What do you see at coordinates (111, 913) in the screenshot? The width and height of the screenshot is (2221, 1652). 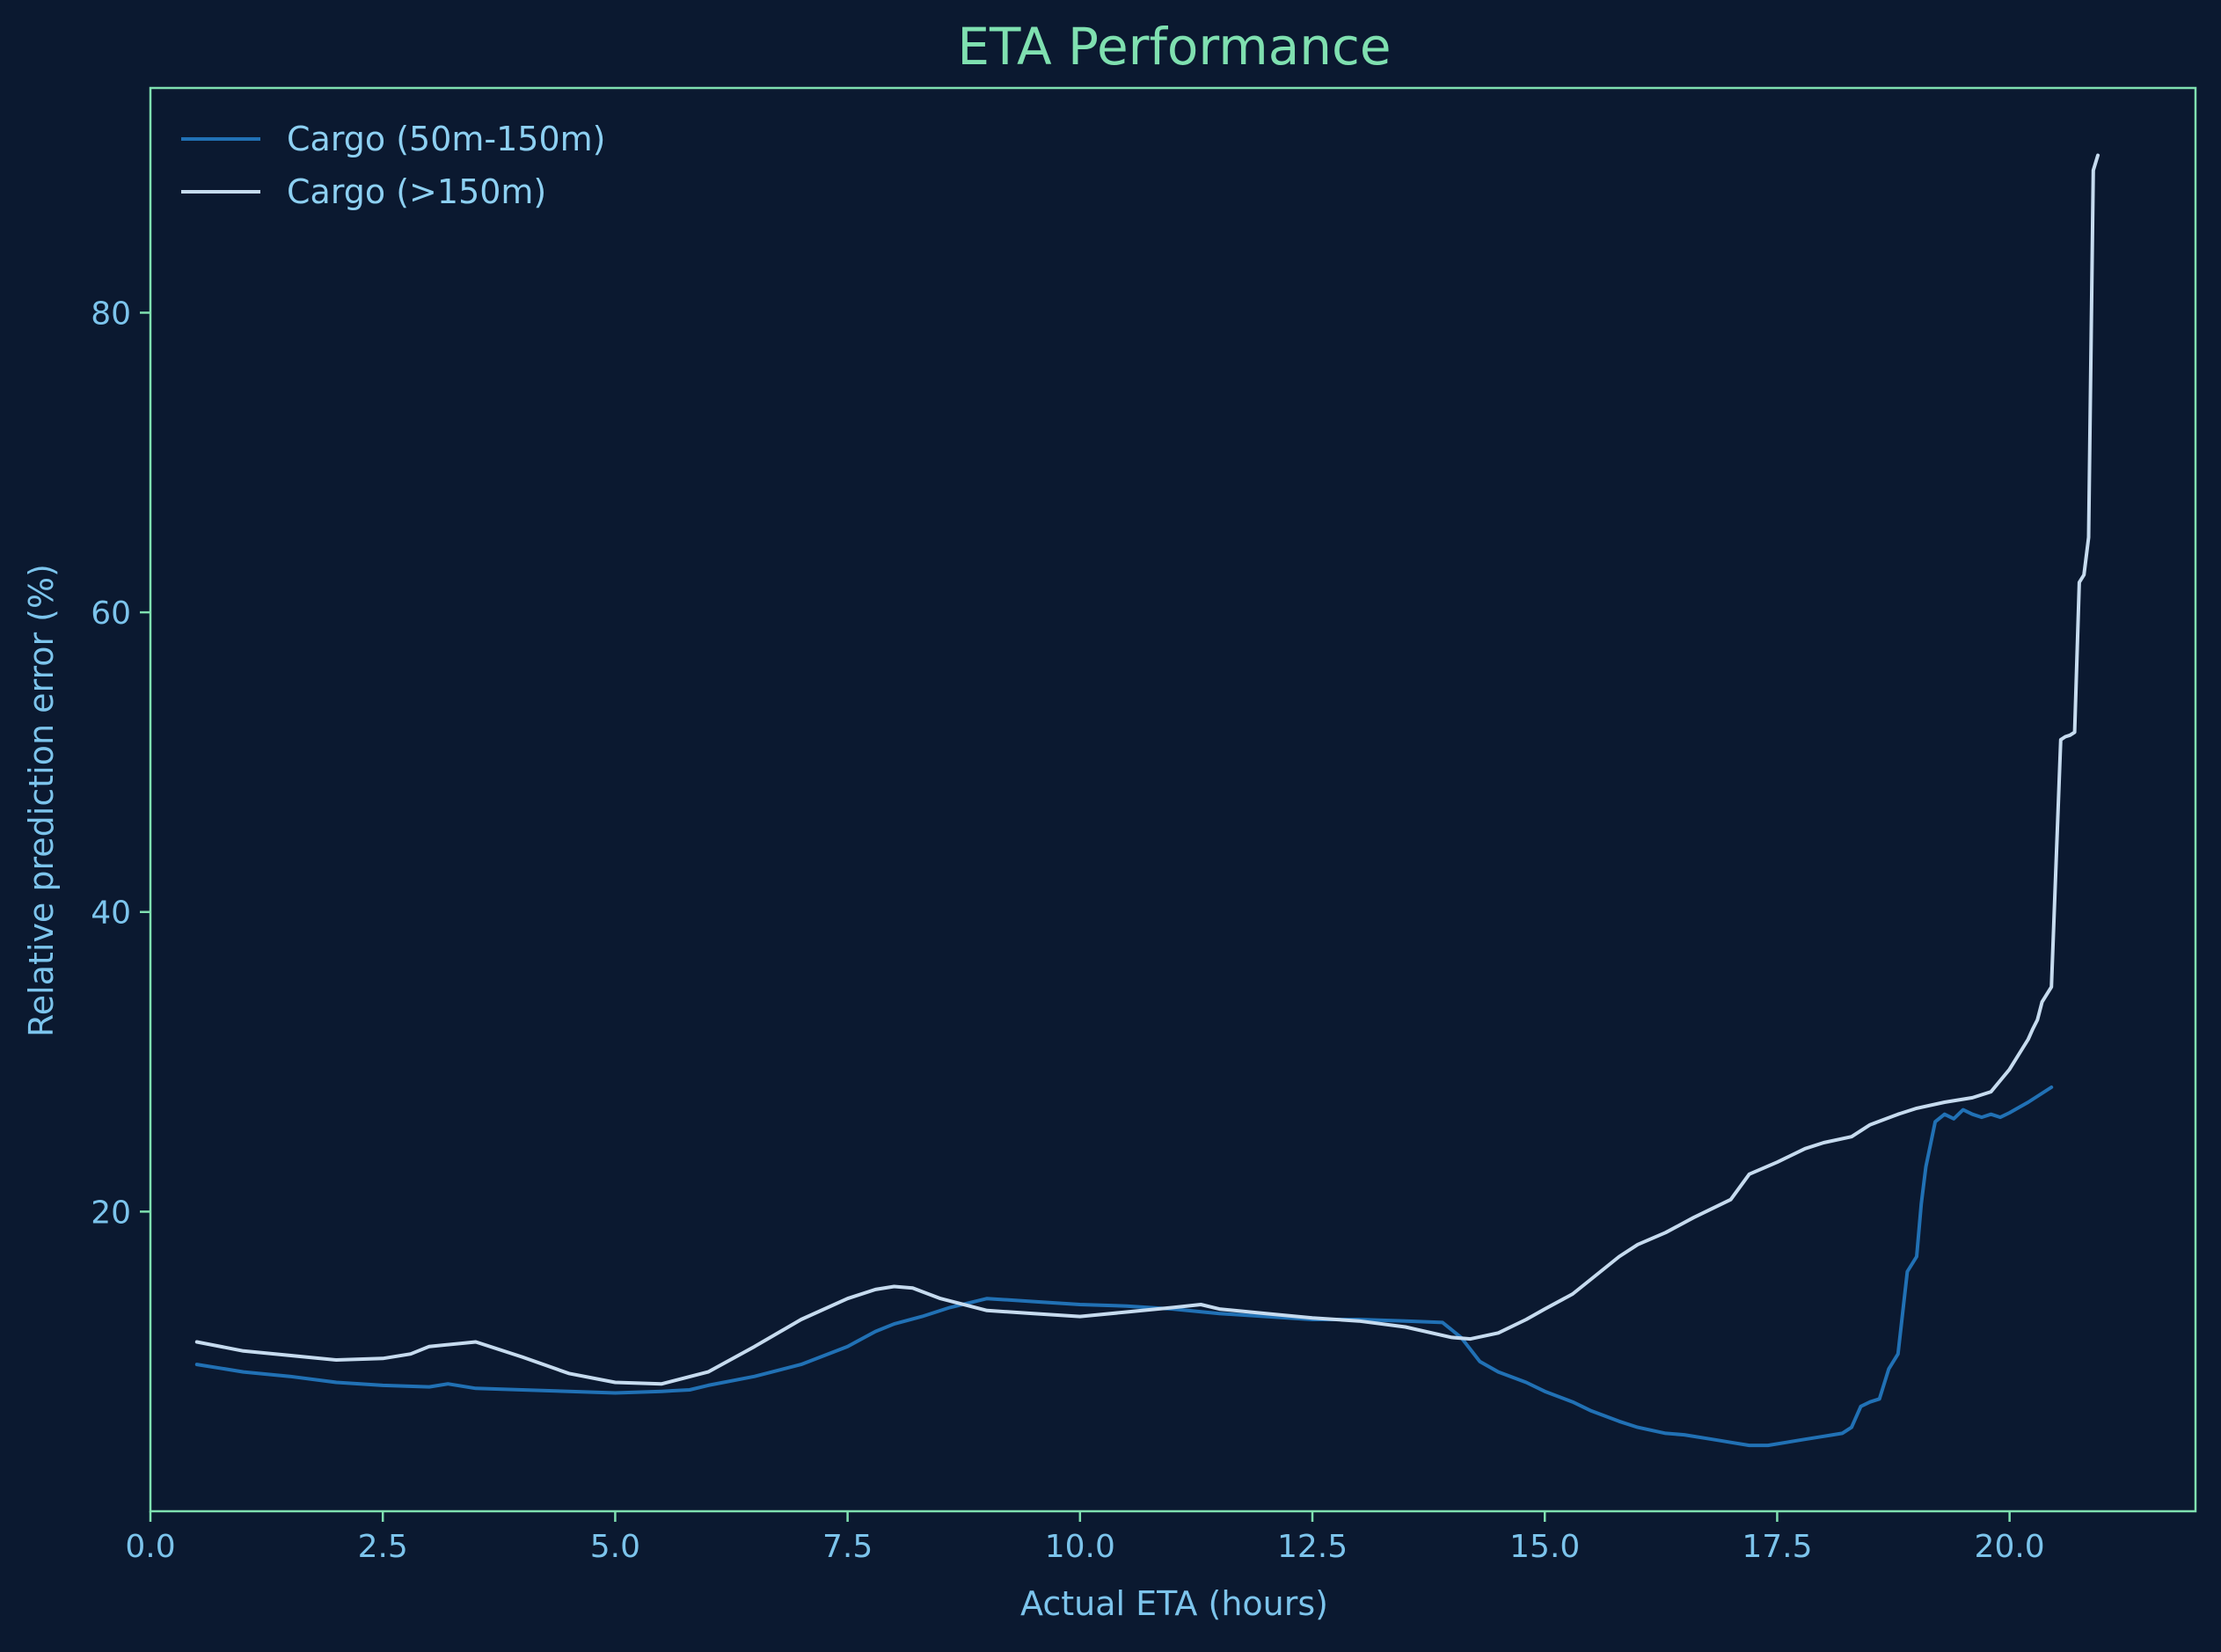 I see `y-tick-label: 40` at bounding box center [111, 913].